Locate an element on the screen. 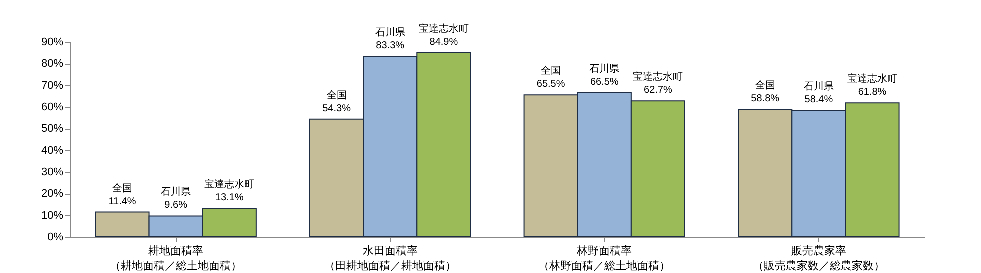 The height and width of the screenshot is (273, 981). y-tick-label: 80% is located at coordinates (52, 64).